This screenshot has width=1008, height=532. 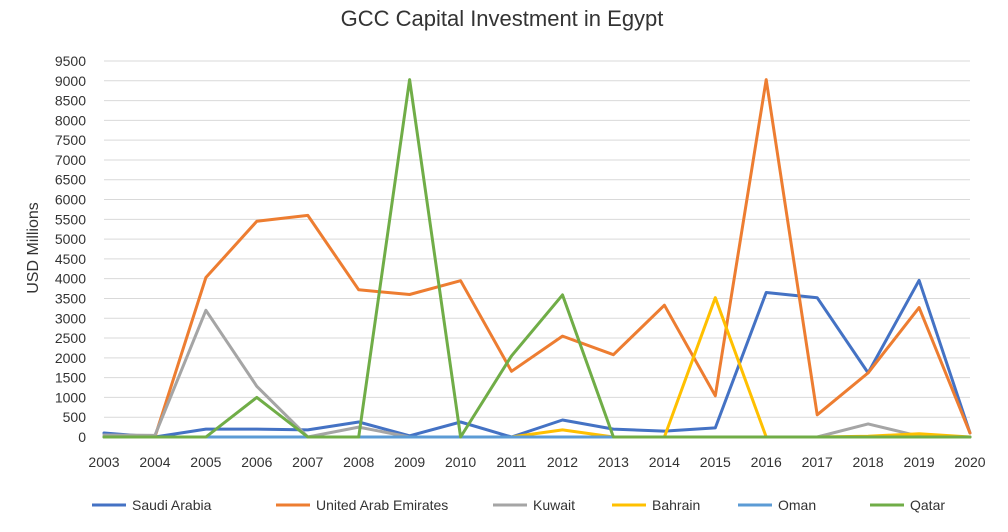 I want to click on y-tick-label: 6500, so click(x=70, y=180).